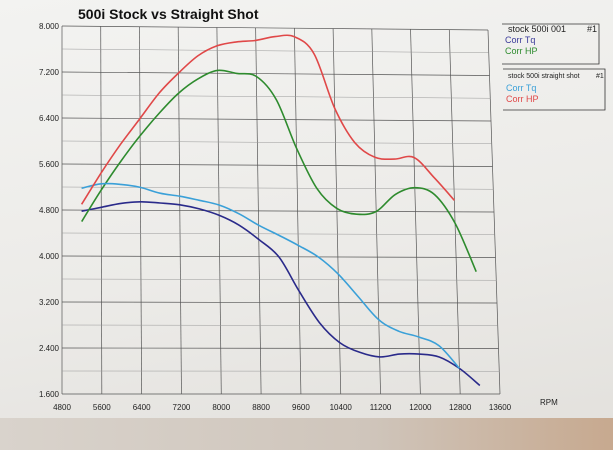  Describe the element at coordinates (49, 256) in the screenshot. I see `y-tick-label: 4.000` at that location.